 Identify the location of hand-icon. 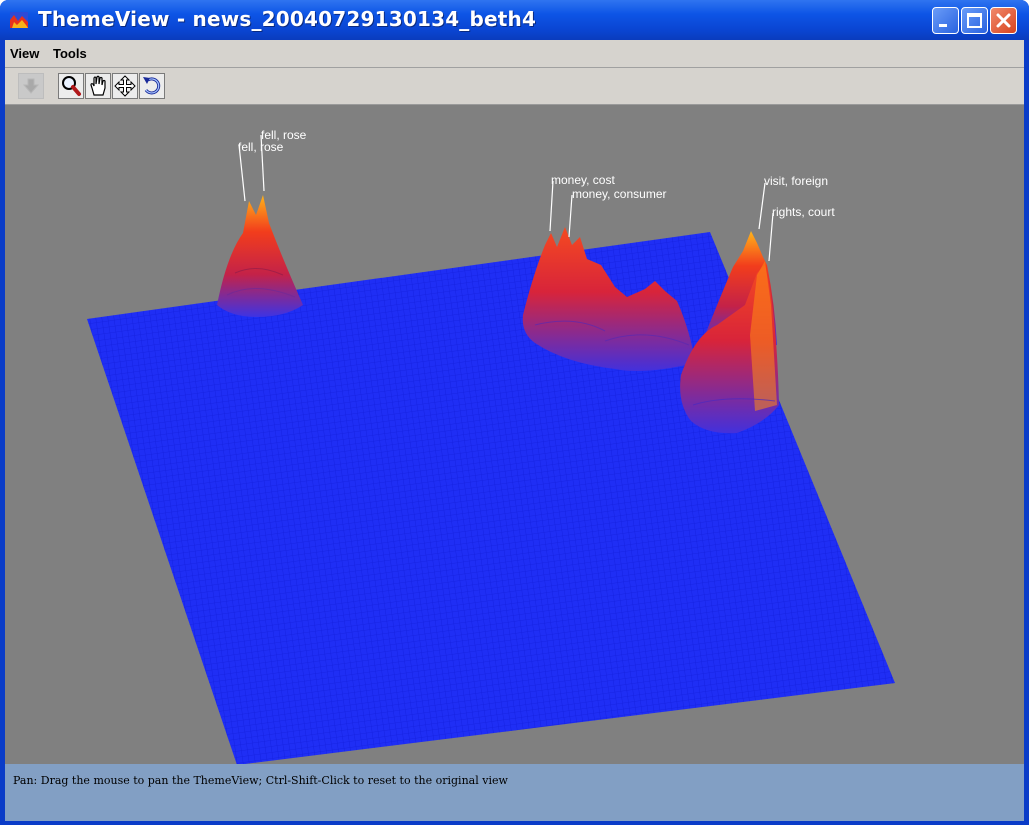
(98, 85).